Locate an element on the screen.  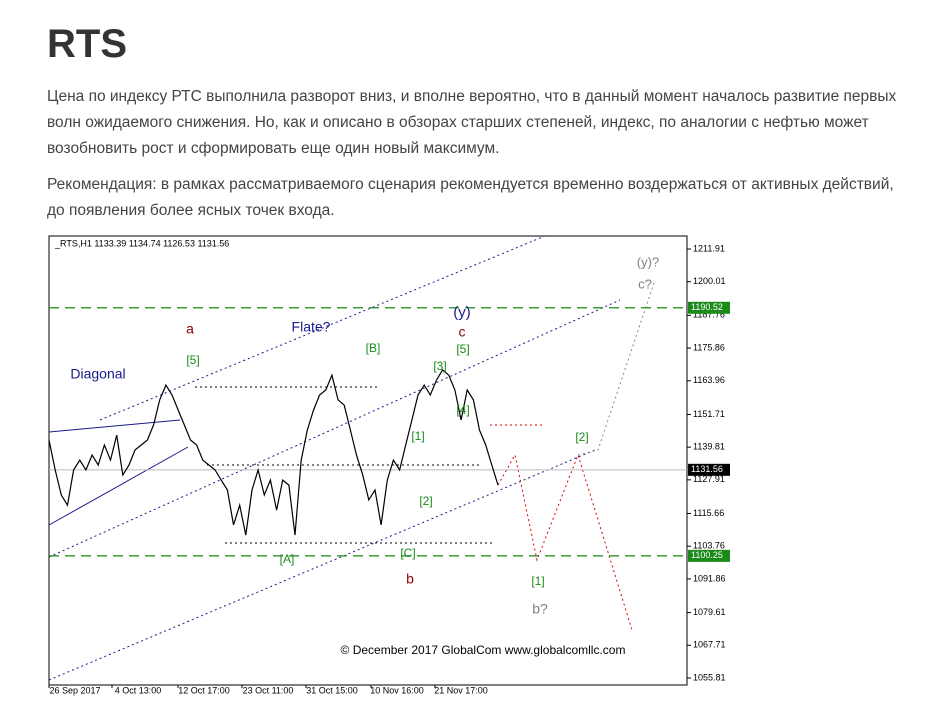
annotation: Flate? is located at coordinates (311, 327).